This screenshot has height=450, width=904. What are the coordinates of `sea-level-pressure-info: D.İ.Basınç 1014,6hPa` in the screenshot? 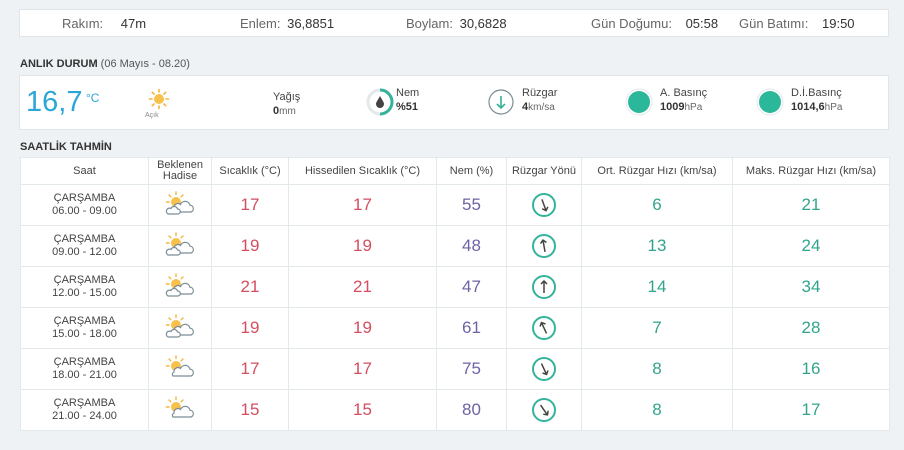 It's located at (816, 100).